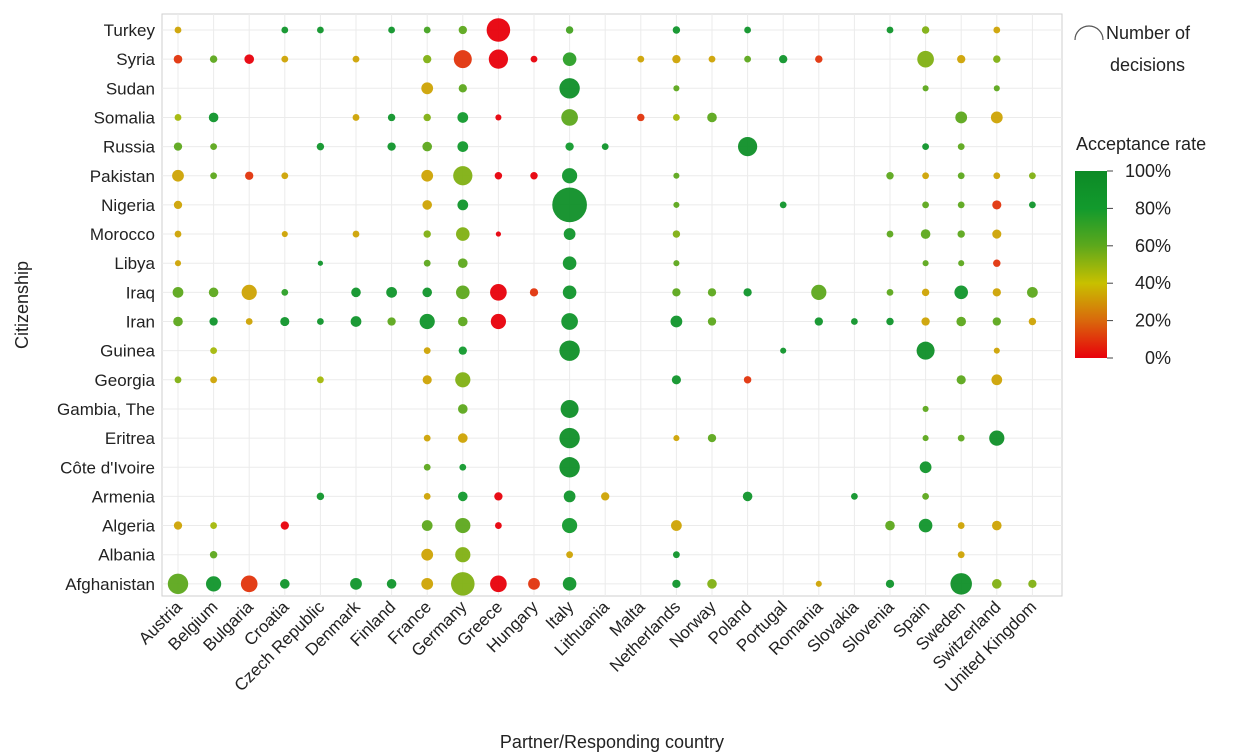 The height and width of the screenshot is (754, 1236). What do you see at coordinates (1091, 264) in the screenshot?
I see `color-legend-bar` at bounding box center [1091, 264].